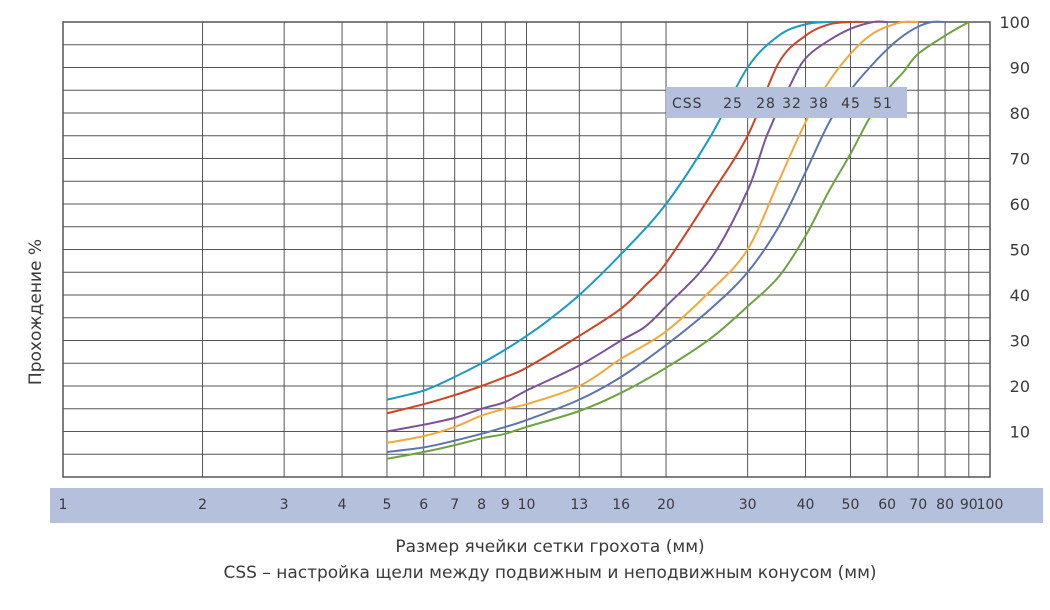 This screenshot has height=610, width=1050. What do you see at coordinates (36, 312) in the screenshot?
I see `y-axis-label: Прохождение %` at bounding box center [36, 312].